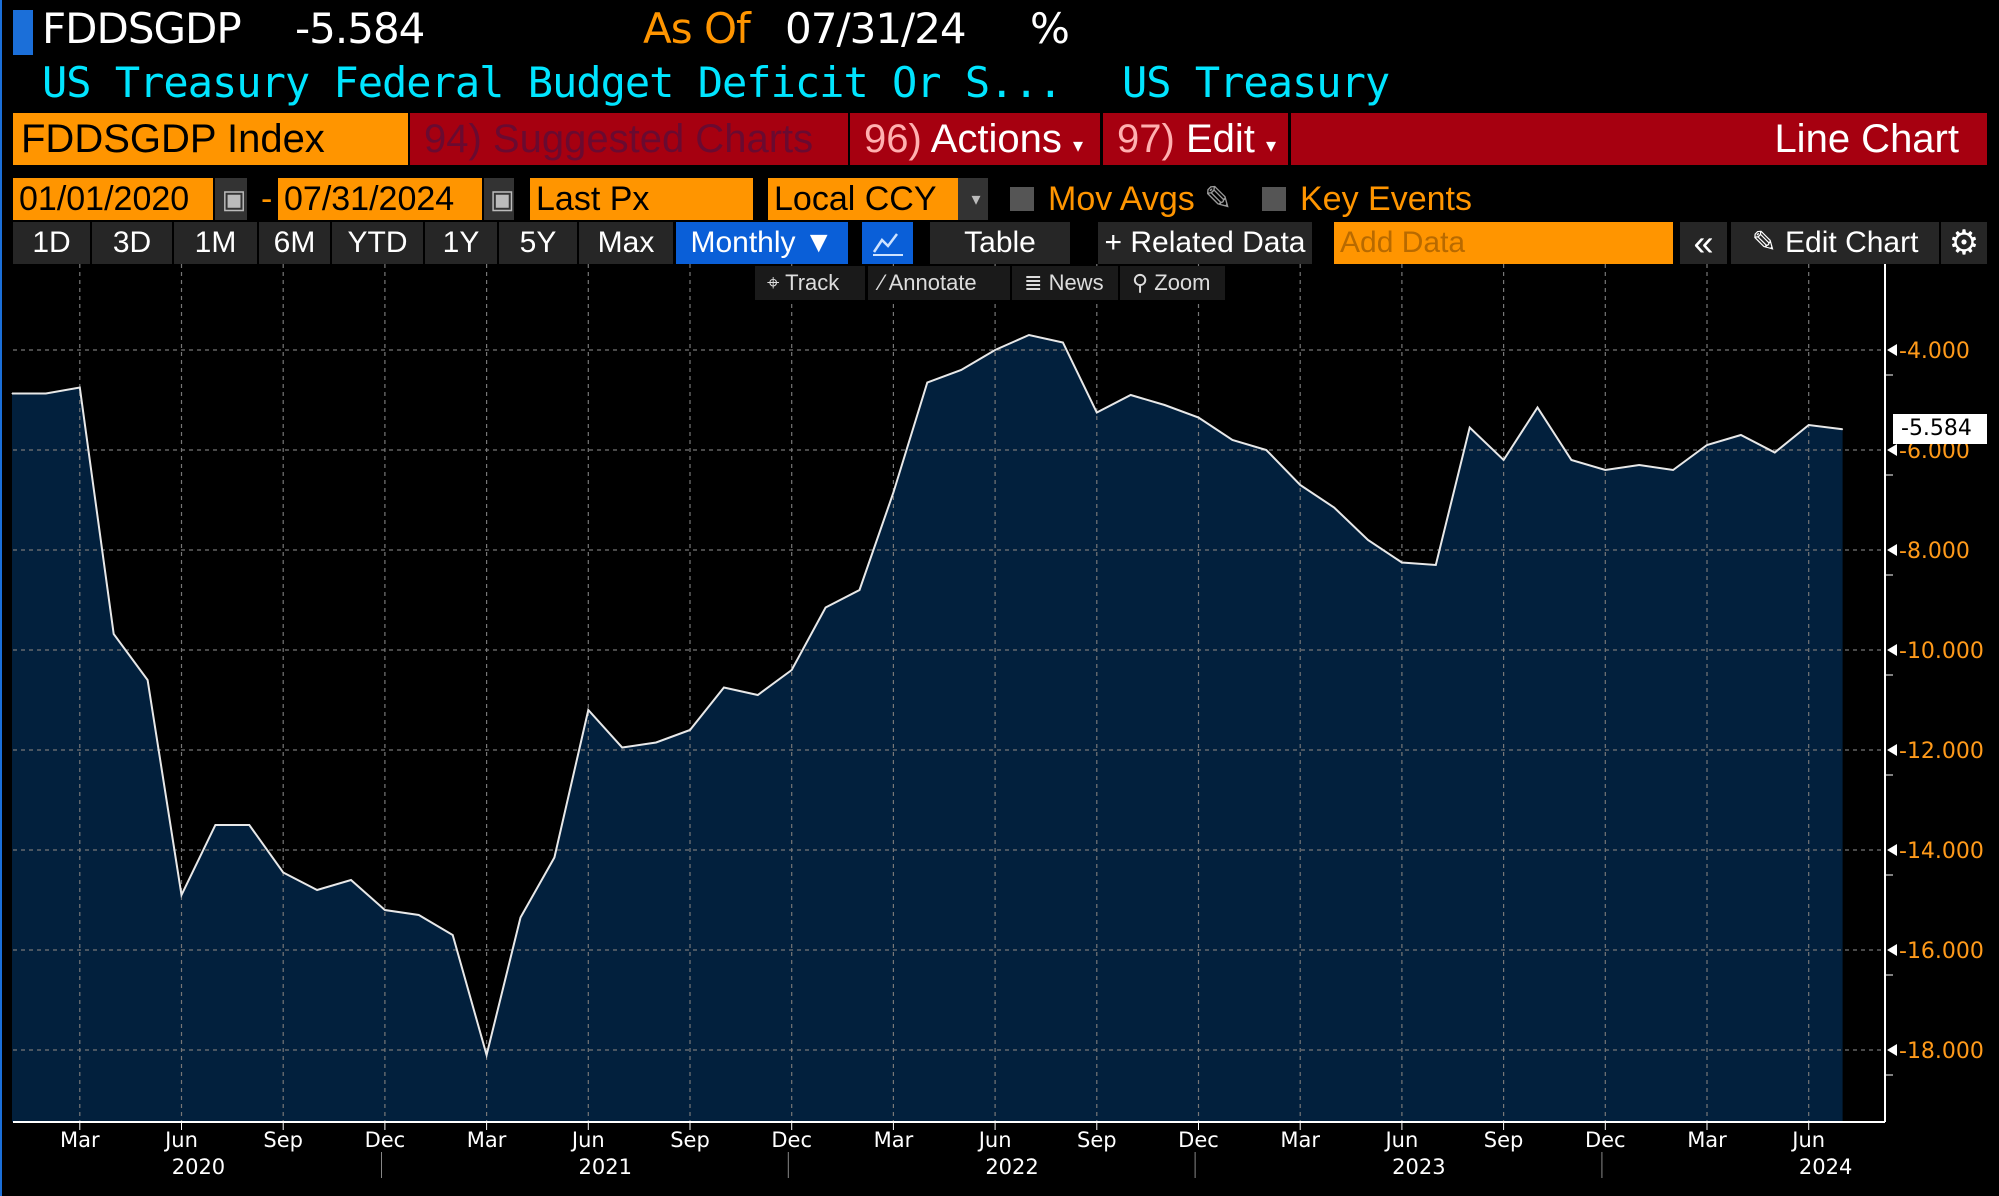 This screenshot has height=1196, width=1999. What do you see at coordinates (1218, 199) in the screenshot?
I see `pencil-icon: ✎` at bounding box center [1218, 199].